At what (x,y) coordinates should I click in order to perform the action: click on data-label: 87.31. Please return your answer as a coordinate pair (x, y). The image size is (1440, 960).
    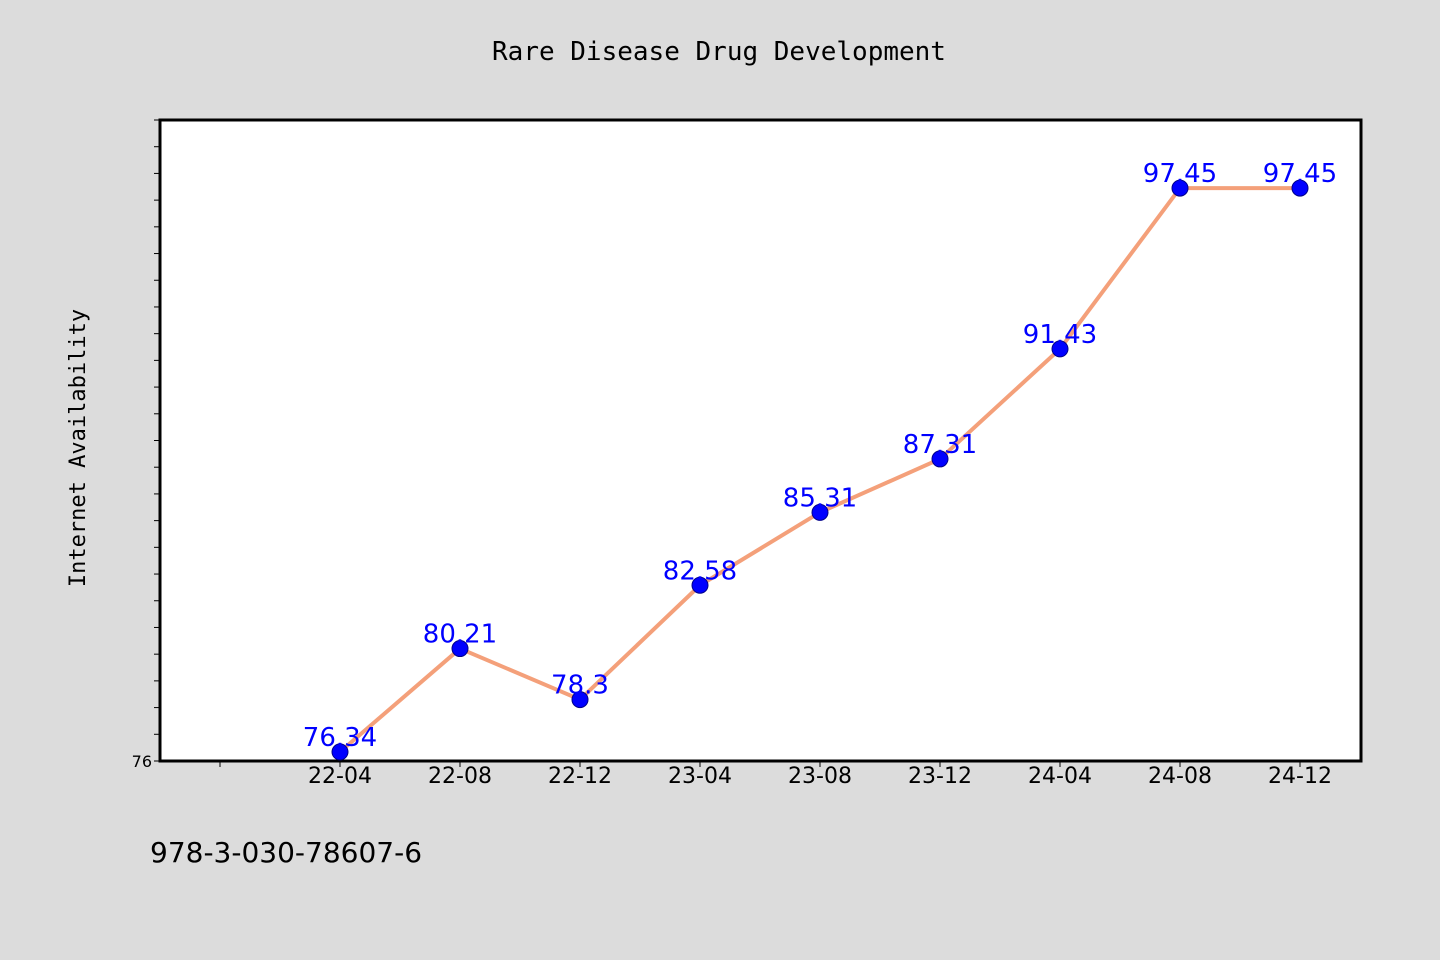
    Looking at the image, I should click on (940, 445).